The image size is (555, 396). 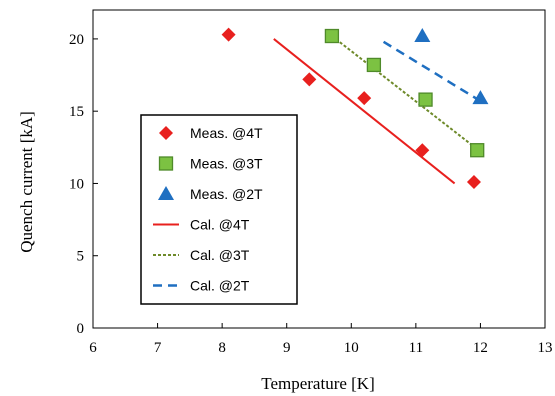 I want to click on series-line-cal-3t, so click(x=406, y=94).